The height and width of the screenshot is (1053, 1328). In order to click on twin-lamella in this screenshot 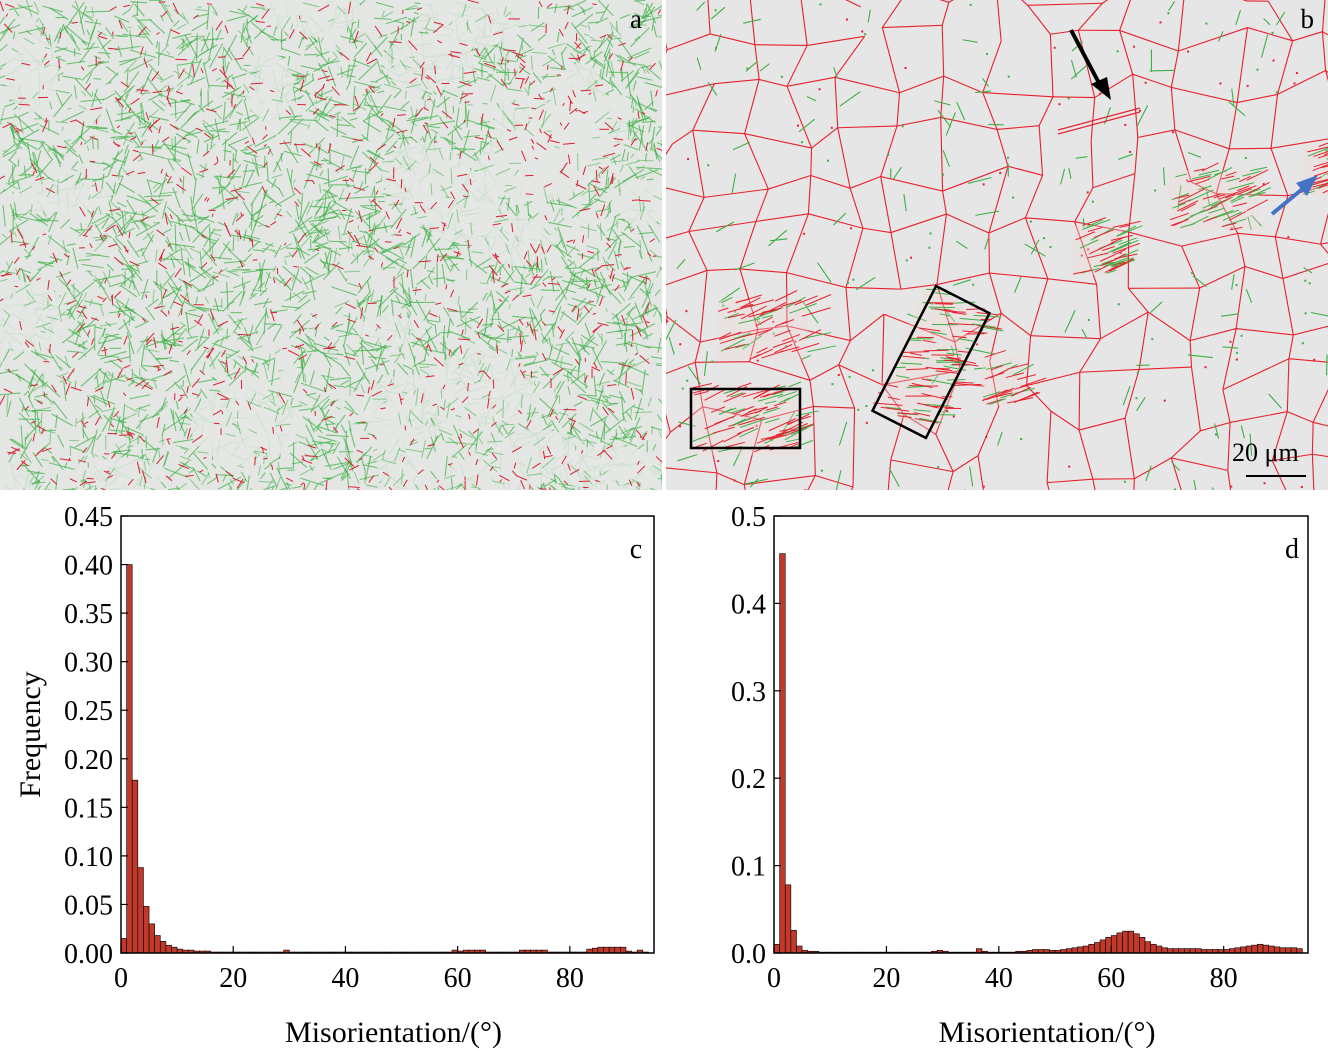, I will do `click(1099, 119)`.